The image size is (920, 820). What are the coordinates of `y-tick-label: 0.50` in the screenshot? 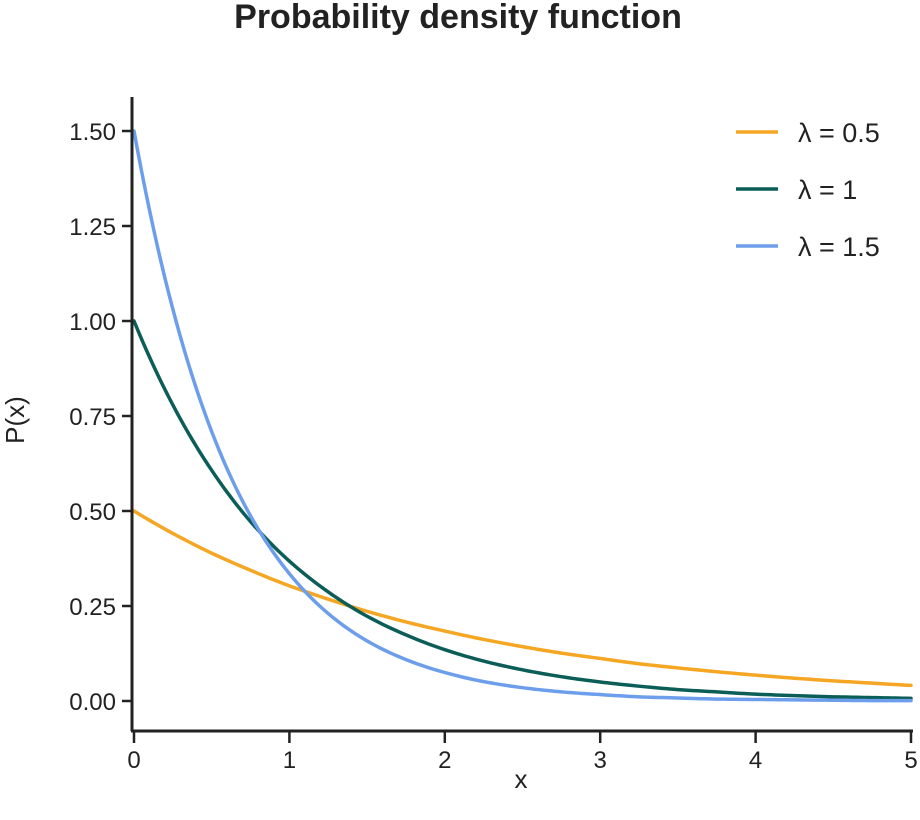 It's located at (92, 512).